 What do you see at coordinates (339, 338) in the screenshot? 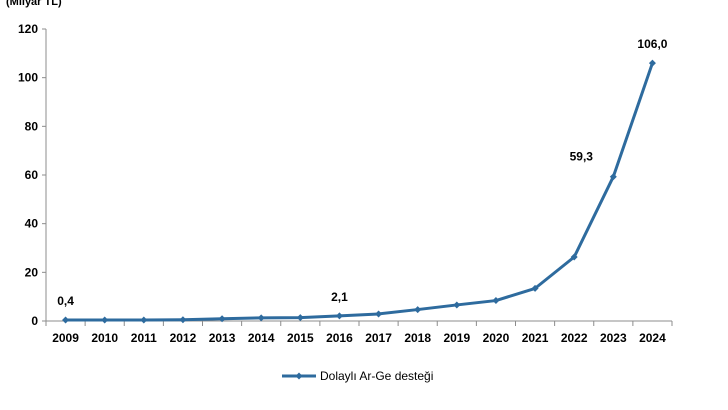
I see `x-tick-label: 2016` at bounding box center [339, 338].